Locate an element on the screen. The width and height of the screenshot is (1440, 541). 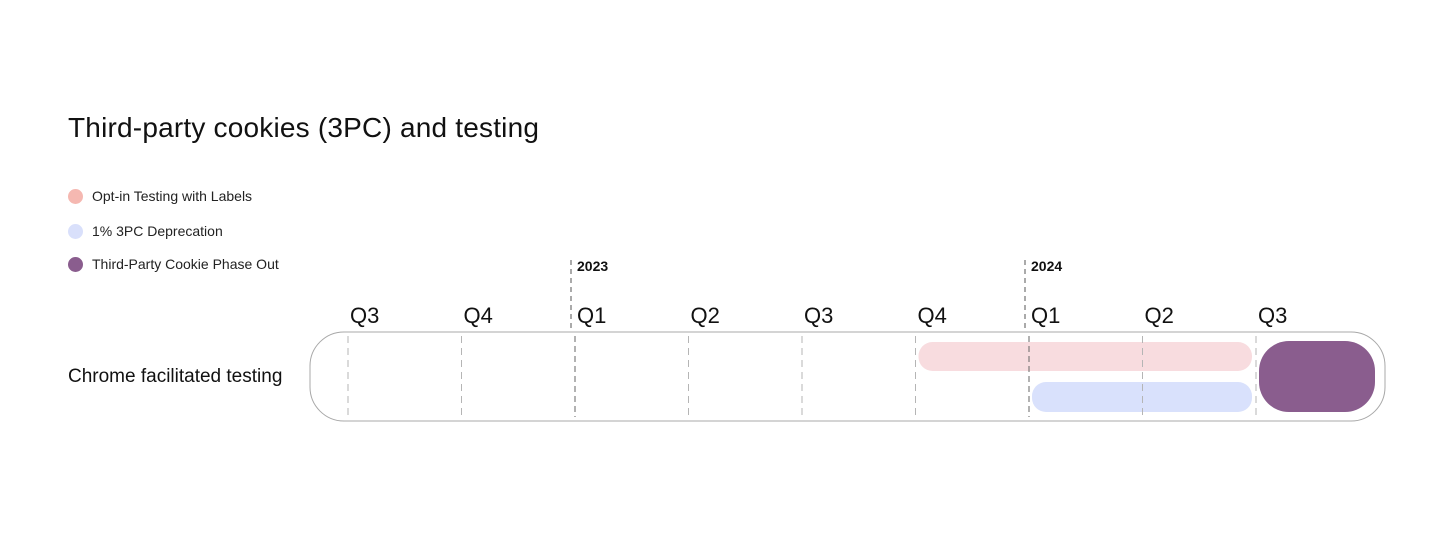
year-label-2023: 2023 is located at coordinates (592, 266).